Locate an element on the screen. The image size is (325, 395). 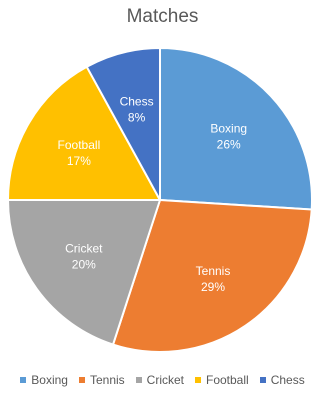
legend-item-chess: Chess is located at coordinates (282, 380).